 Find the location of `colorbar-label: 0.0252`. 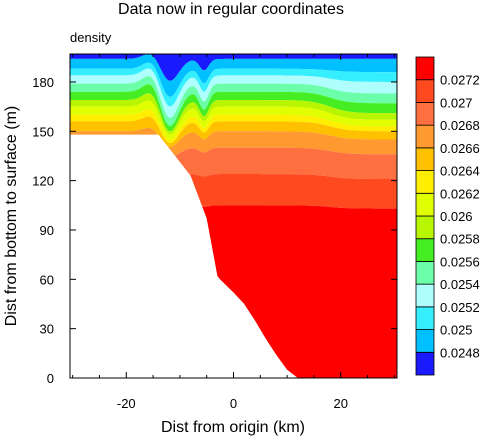

colorbar-label: 0.0252 is located at coordinates (460, 307).